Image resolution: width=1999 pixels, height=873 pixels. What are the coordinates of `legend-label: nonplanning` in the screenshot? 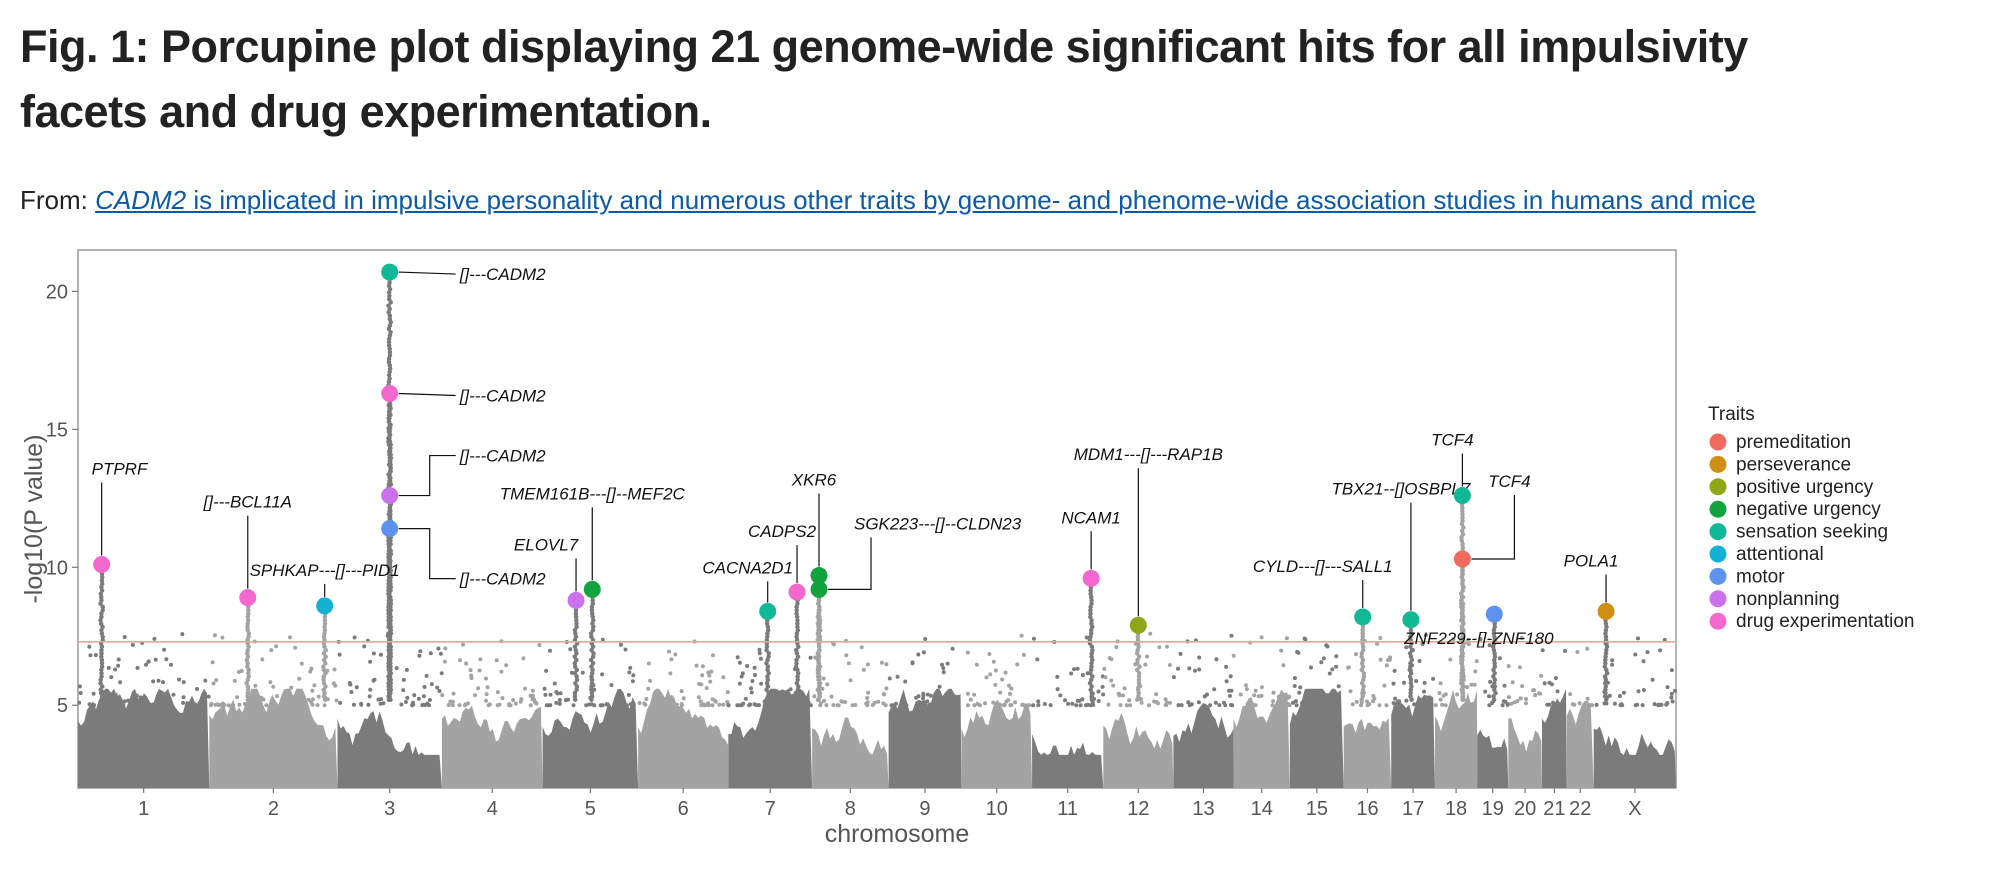 It's located at (1788, 599).